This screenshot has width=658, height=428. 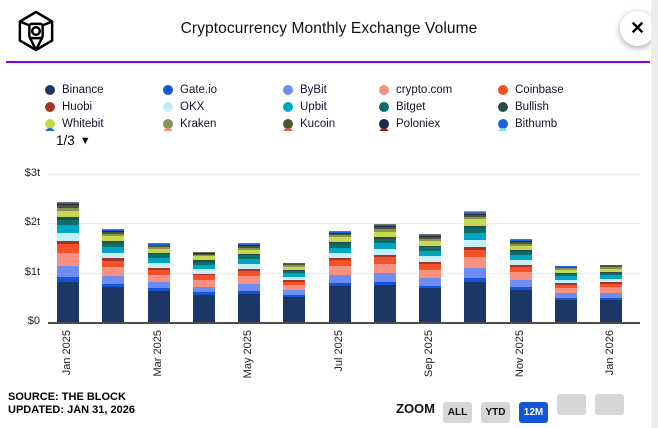 What do you see at coordinates (73, 140) in the screenshot?
I see `legend-page-dropdown: 1/3 ▼` at bounding box center [73, 140].